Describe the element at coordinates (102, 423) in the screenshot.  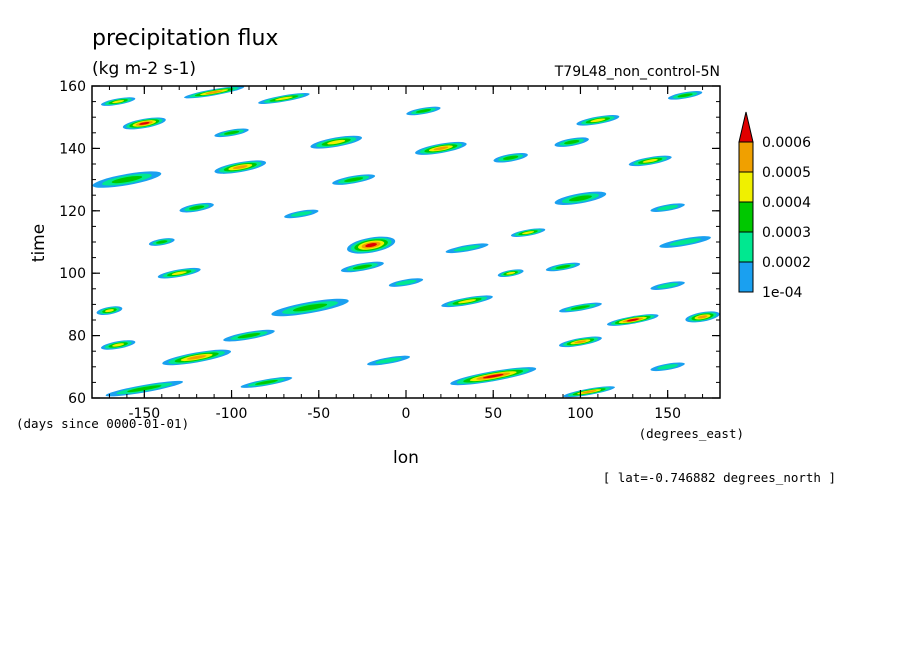
I see `y-axis-units: (days since 0000-01-01)` at that location.